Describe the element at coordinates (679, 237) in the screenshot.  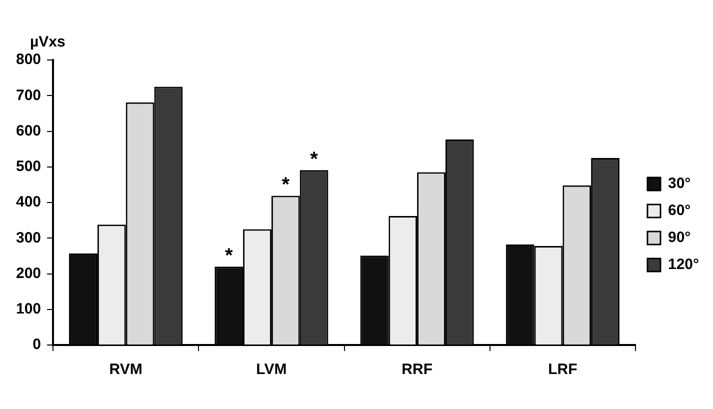
I see `legend-label: 90°` at that location.